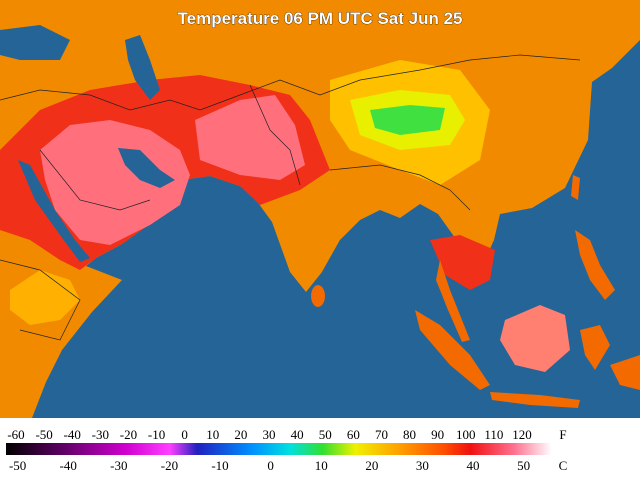  Describe the element at coordinates (156, 434) in the screenshot. I see `fahrenheit-label: -10` at that location.